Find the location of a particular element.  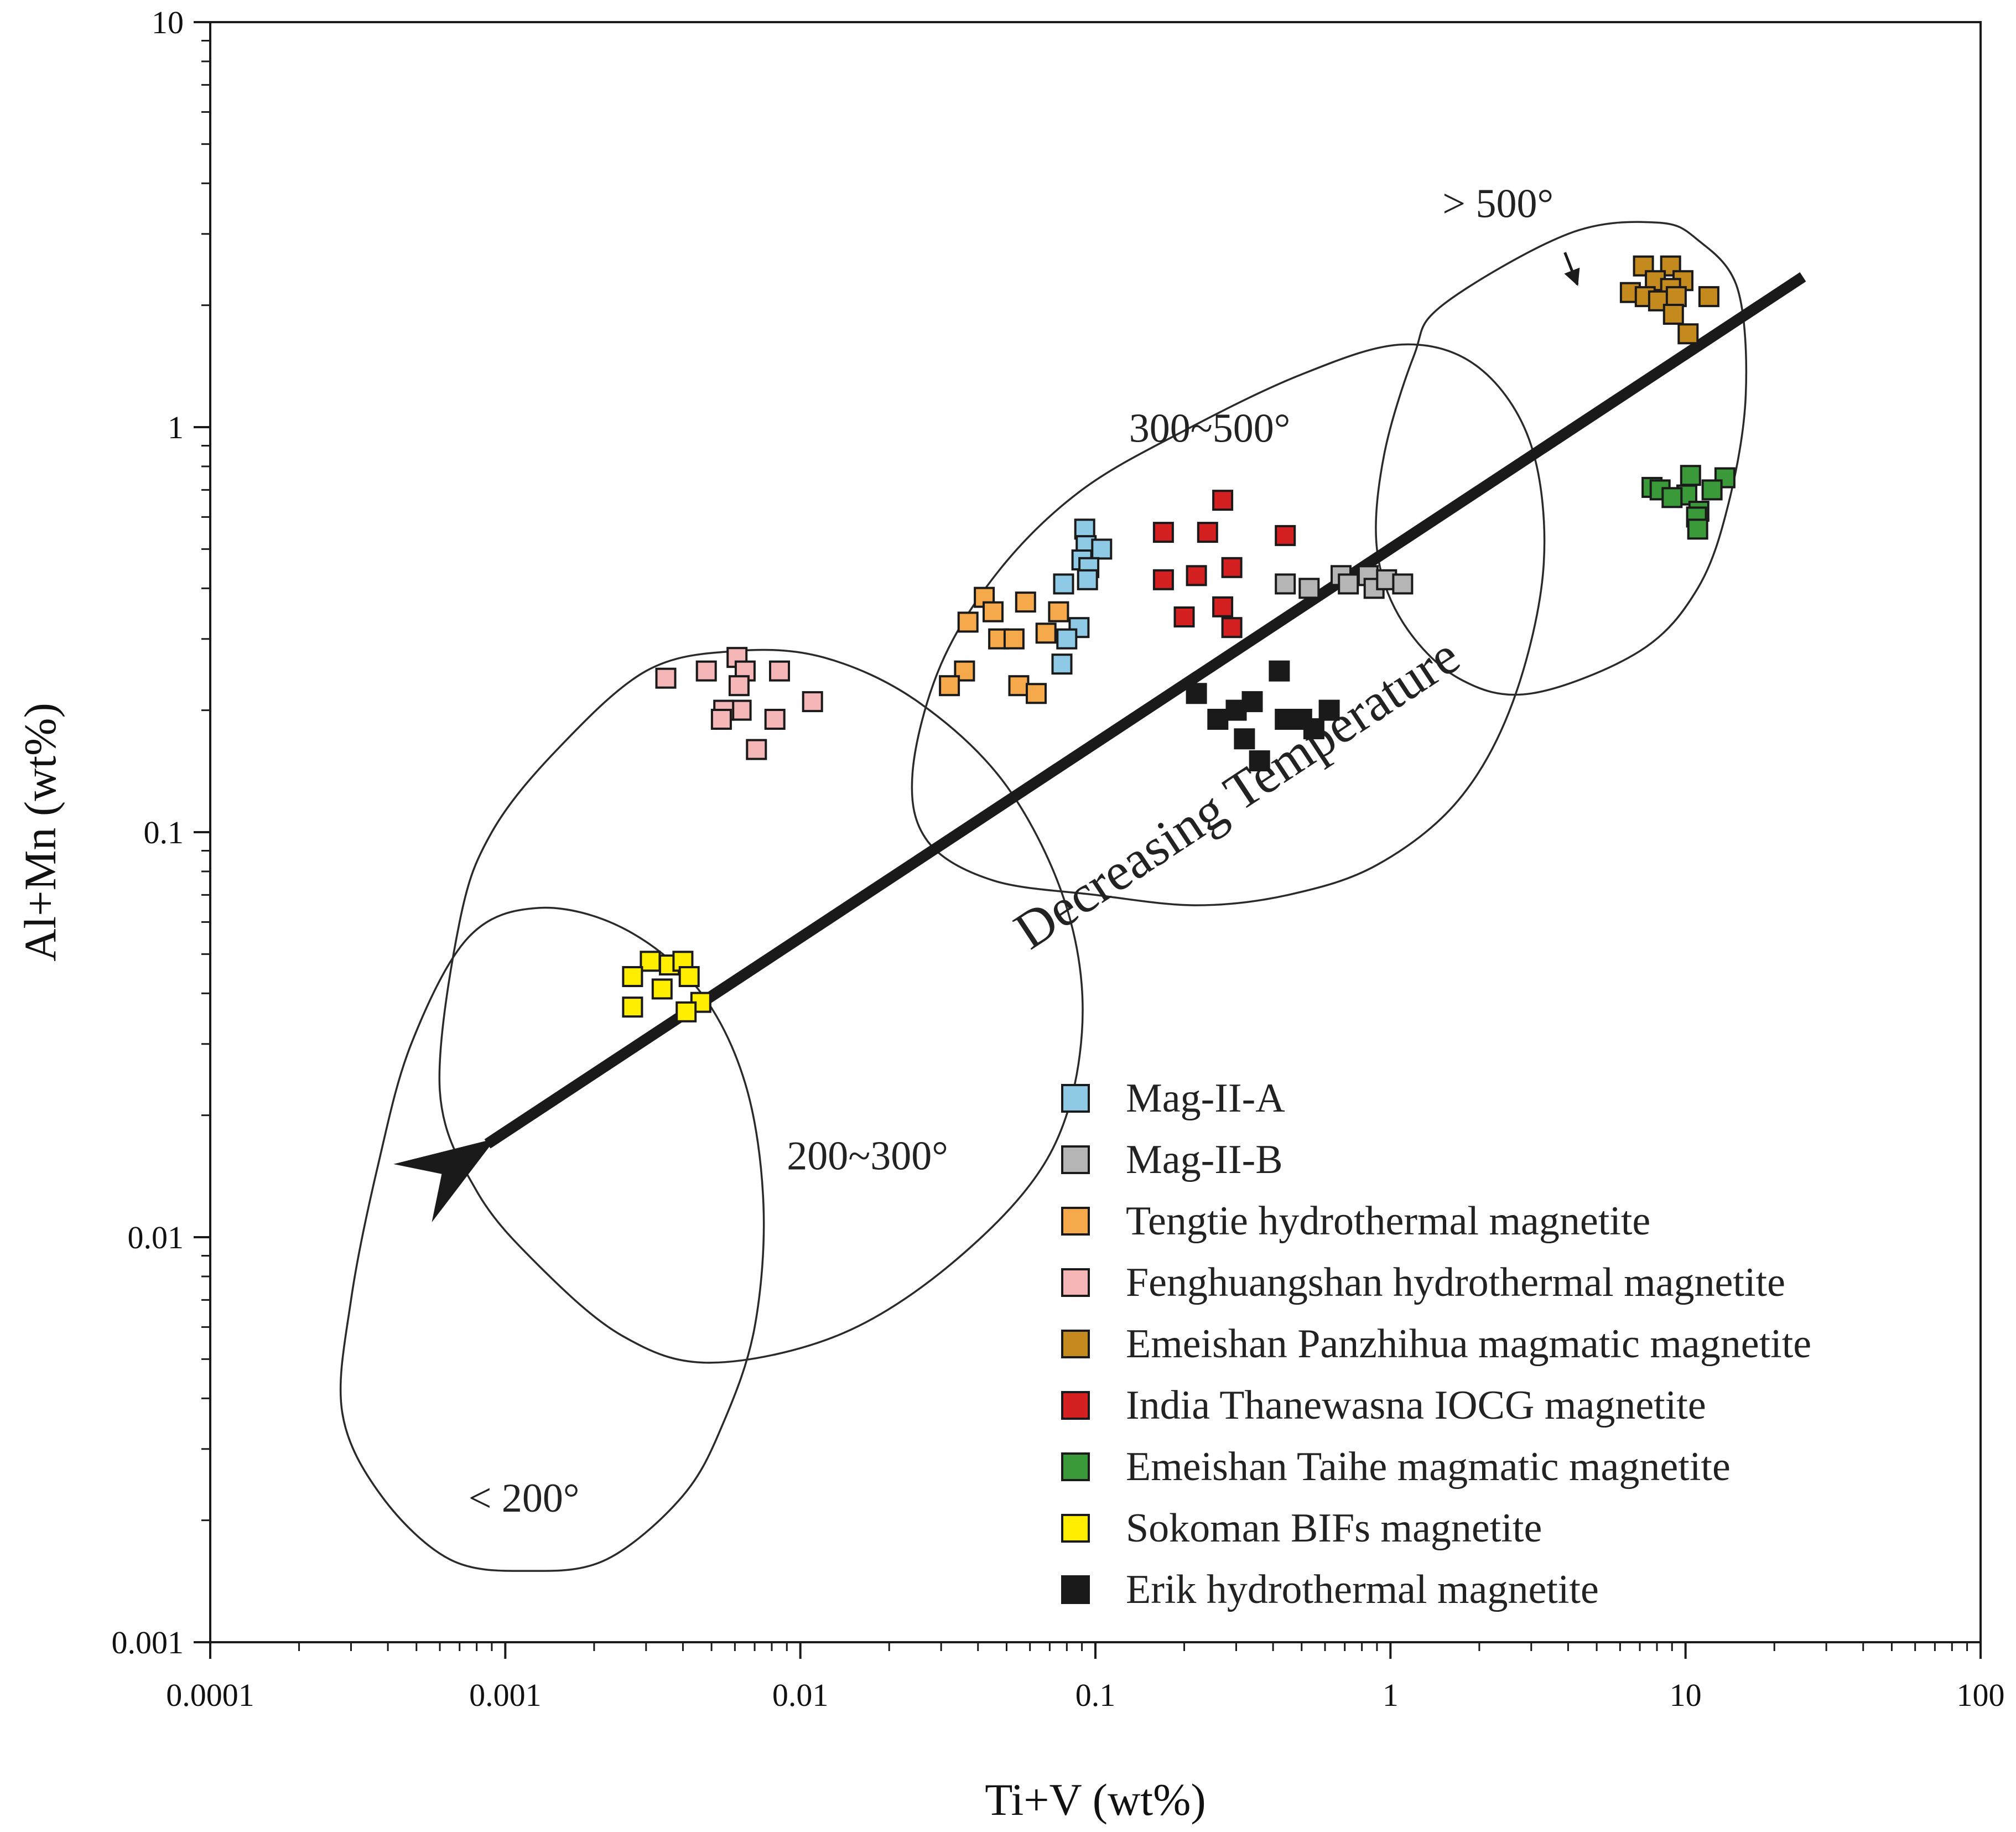

y-tick-label: 0.001 is located at coordinates (148, 1642).